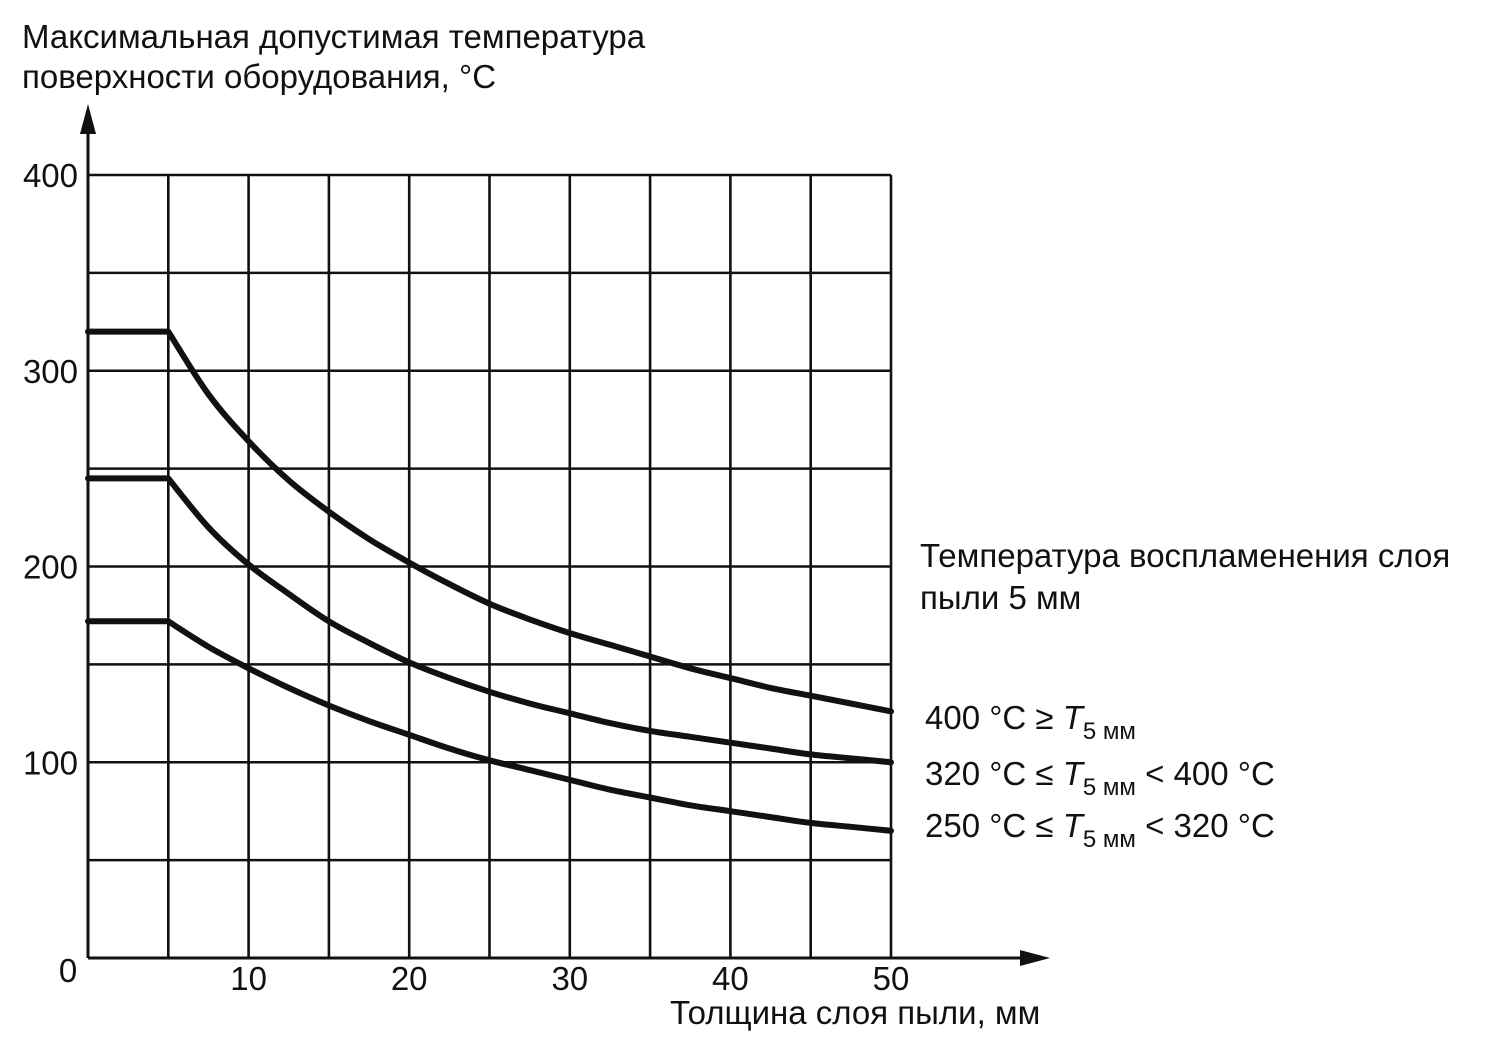 Image resolution: width=1499 pixels, height=1041 pixels. Describe the element at coordinates (50, 371) in the screenshot. I see `y-tick-label: 300` at that location.